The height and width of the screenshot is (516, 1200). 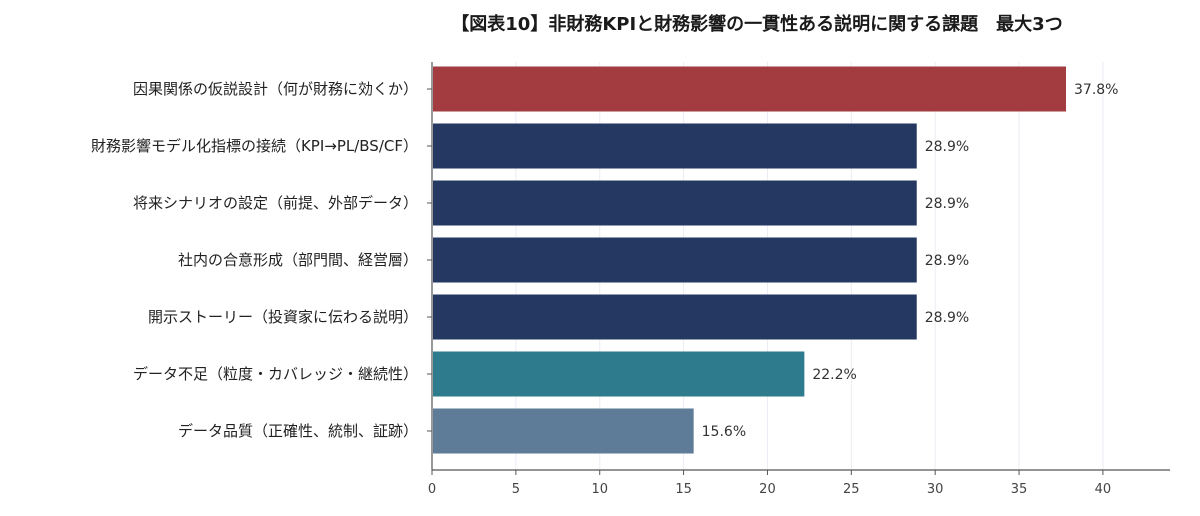 I want to click on x-tick-label: 35, so click(x=1019, y=489).